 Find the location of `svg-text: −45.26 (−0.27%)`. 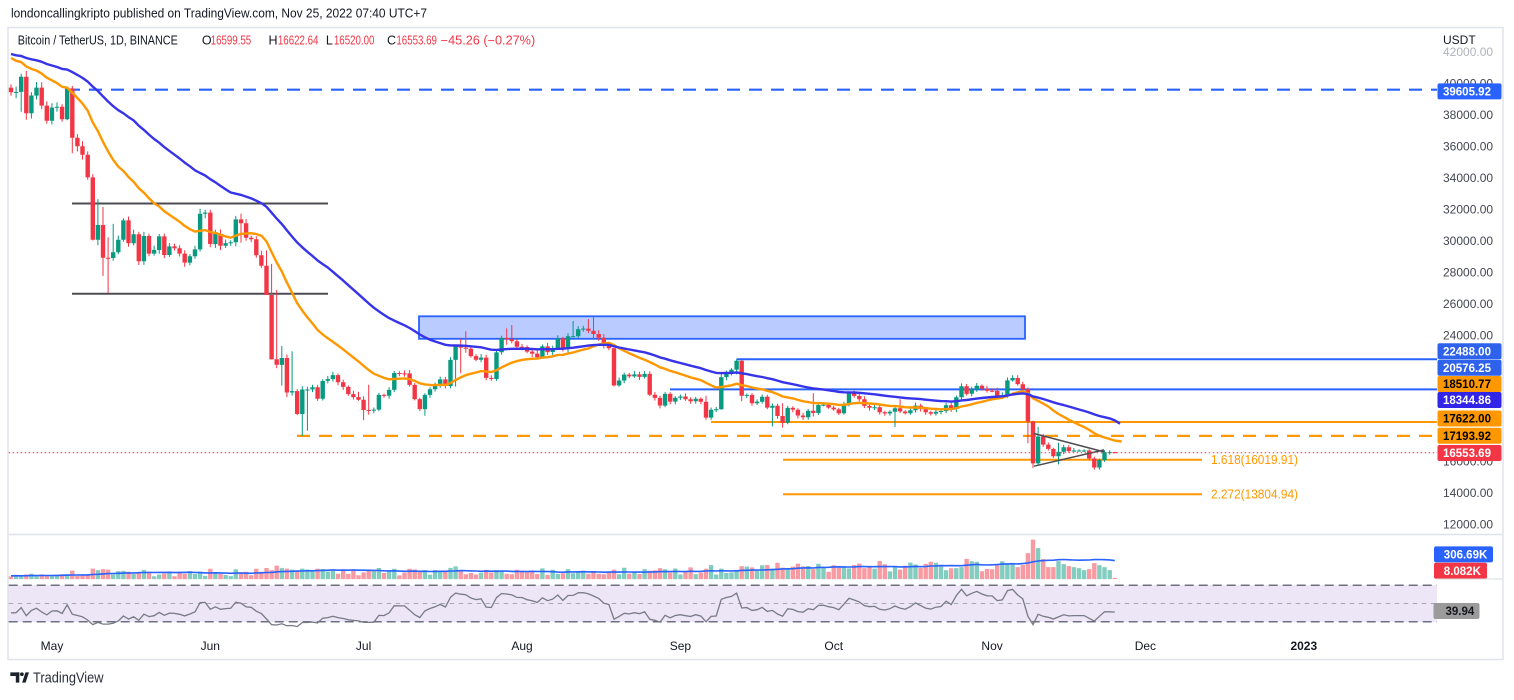

svg-text: −45.26 (−0.27%) is located at coordinates (488, 41).